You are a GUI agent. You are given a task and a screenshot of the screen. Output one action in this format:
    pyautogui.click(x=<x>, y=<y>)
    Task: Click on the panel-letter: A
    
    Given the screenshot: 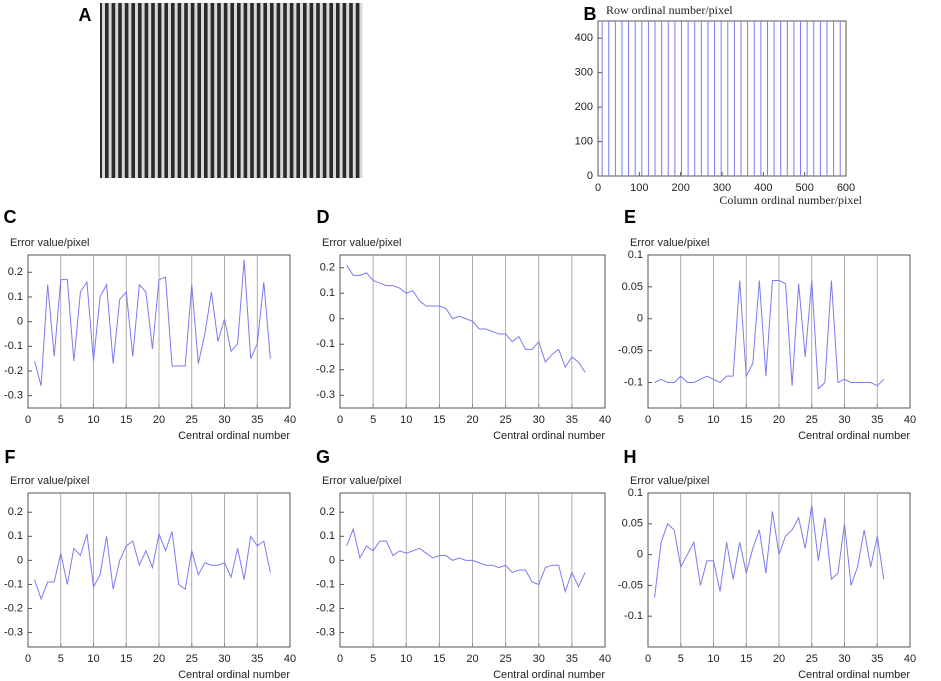 What is the action you would take?
    pyautogui.click(x=85, y=15)
    